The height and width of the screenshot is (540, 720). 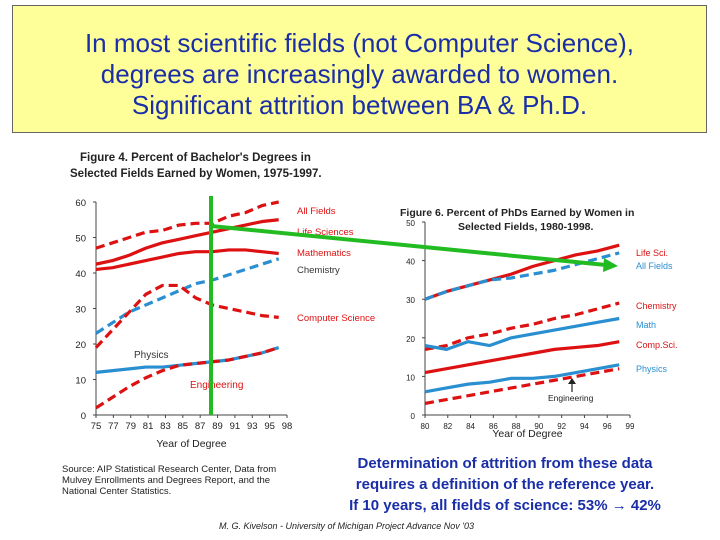 What do you see at coordinates (318, 270) in the screenshot?
I see `chart-1-legend-chemistry: Chemistry` at bounding box center [318, 270].